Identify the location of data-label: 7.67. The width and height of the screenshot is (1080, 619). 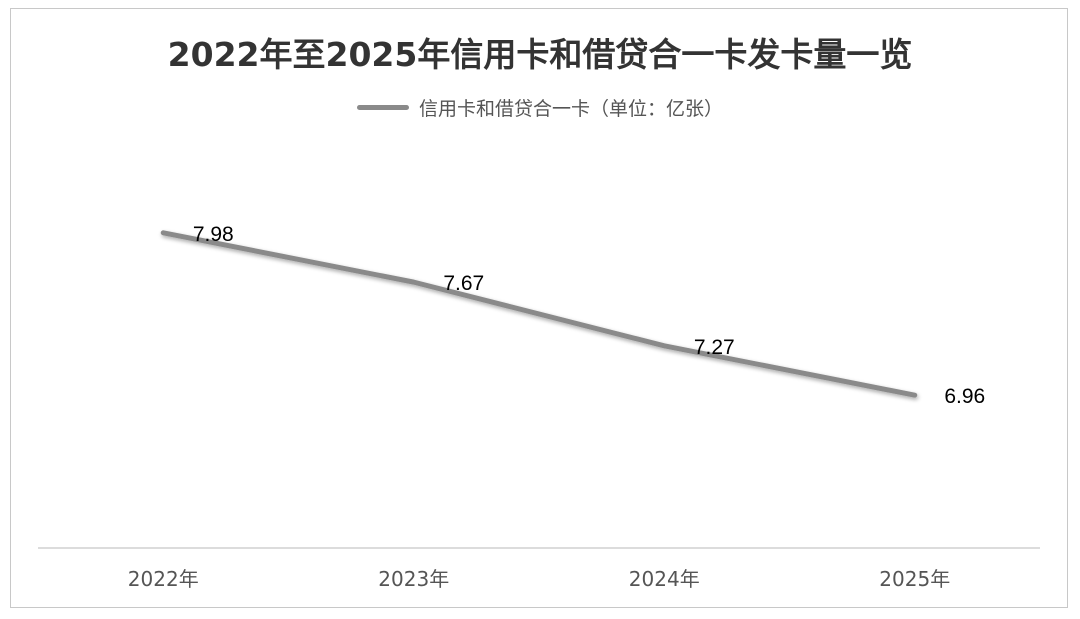
(463, 283).